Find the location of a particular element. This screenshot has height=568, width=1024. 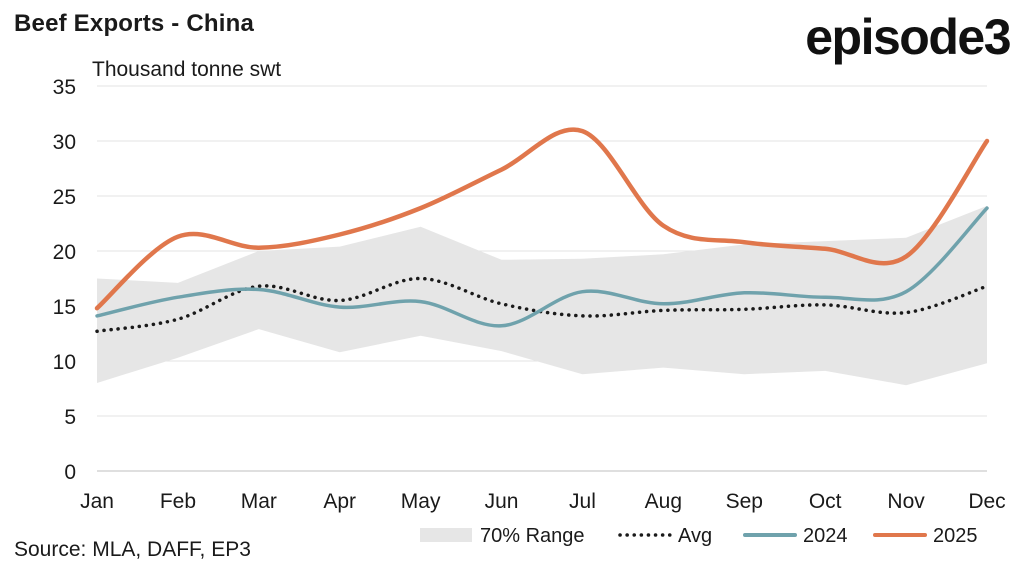

source-note: Source: MLA, DAFF, EP3 is located at coordinates (132, 549).